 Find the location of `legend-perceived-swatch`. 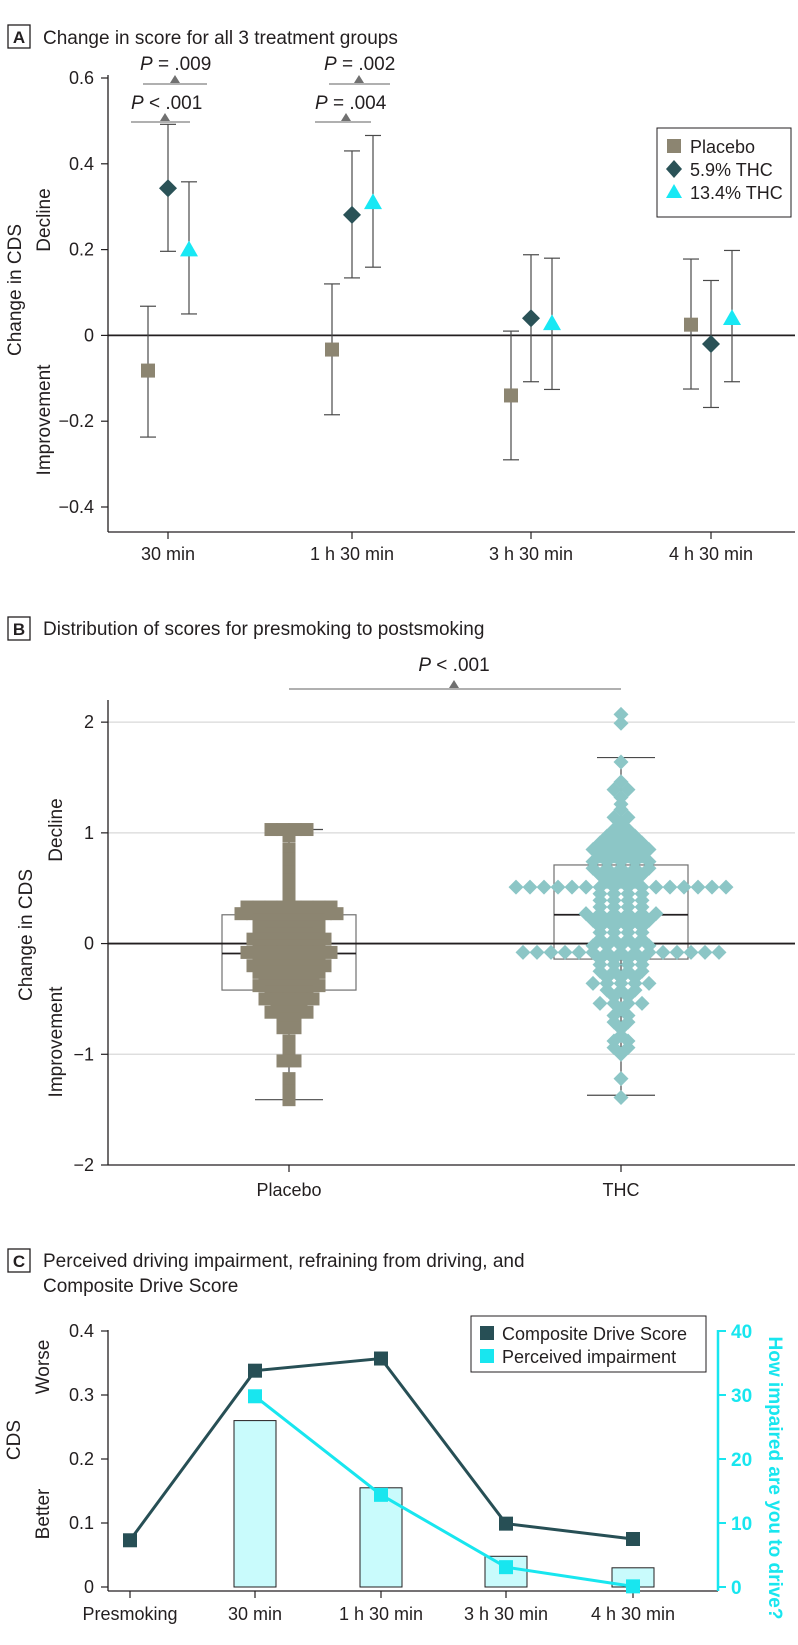

legend-perceived-swatch is located at coordinates (487, 1356).